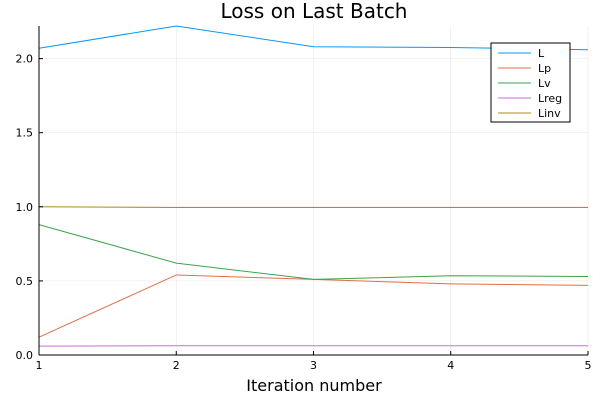 The height and width of the screenshot is (400, 600). Describe the element at coordinates (25, 59) in the screenshot. I see `y-tick-label: 2.0` at that location.